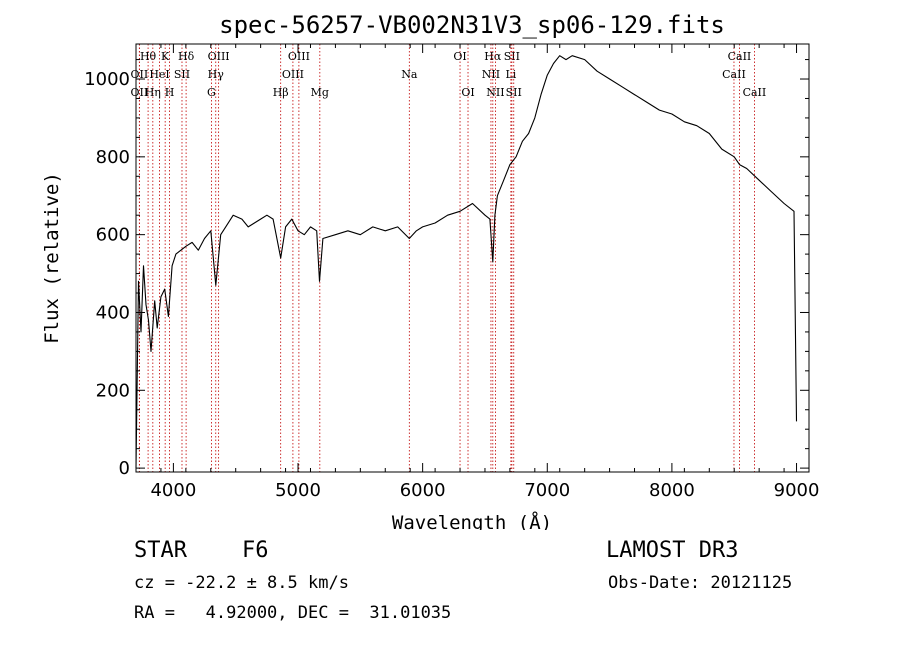 The image size is (900, 649). What do you see at coordinates (113, 312) in the screenshot?
I see `y-tick-label: 400` at bounding box center [113, 312].